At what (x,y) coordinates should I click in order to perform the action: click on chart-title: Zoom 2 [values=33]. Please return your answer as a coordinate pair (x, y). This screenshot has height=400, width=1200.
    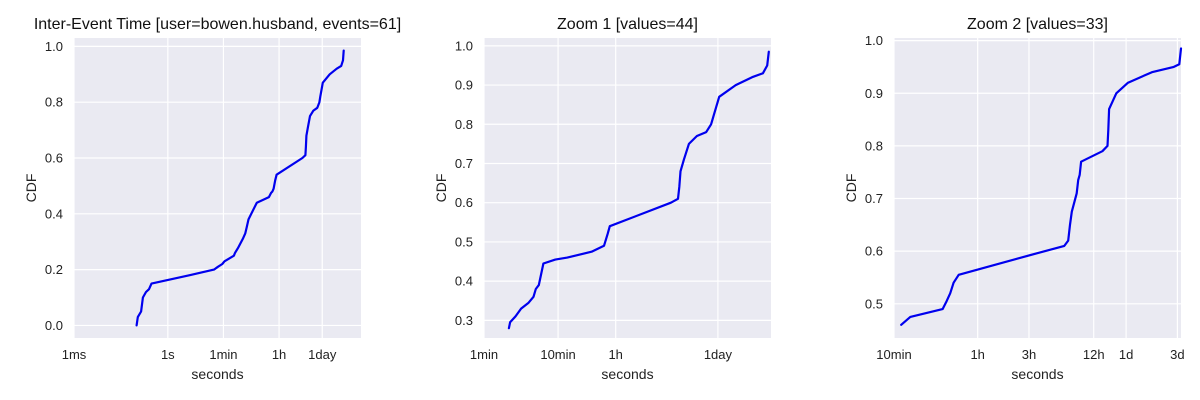
    Looking at the image, I should click on (1037, 24).